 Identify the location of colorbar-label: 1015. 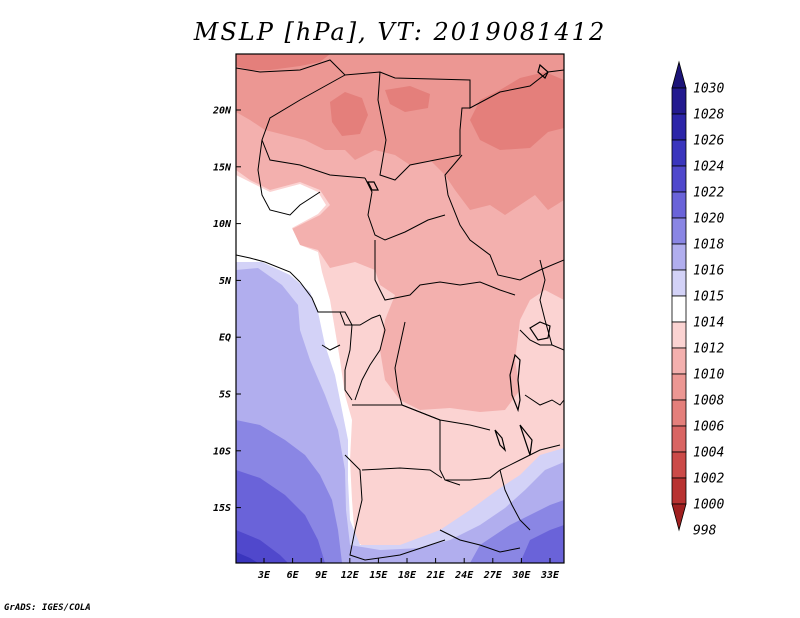
(708, 297).